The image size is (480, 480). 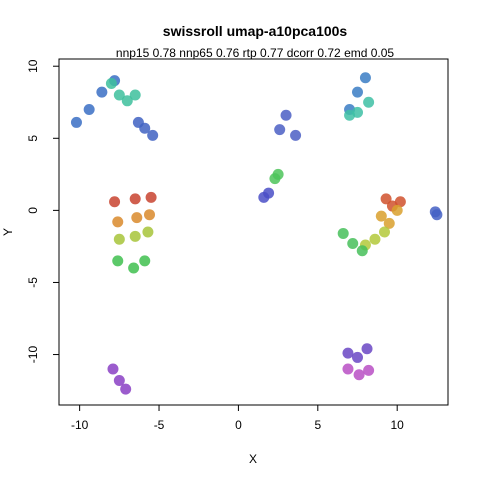 I want to click on y-tick-label: 0, so click(x=33, y=210).